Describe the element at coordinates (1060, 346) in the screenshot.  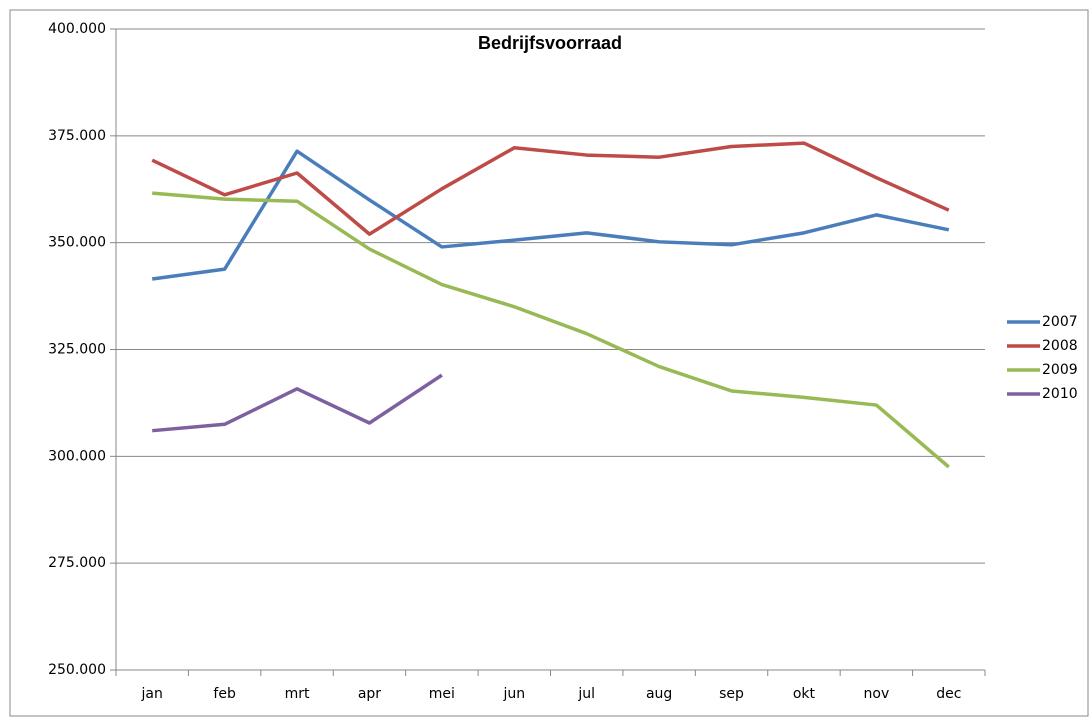
I see `legend-label: 2008` at that location.